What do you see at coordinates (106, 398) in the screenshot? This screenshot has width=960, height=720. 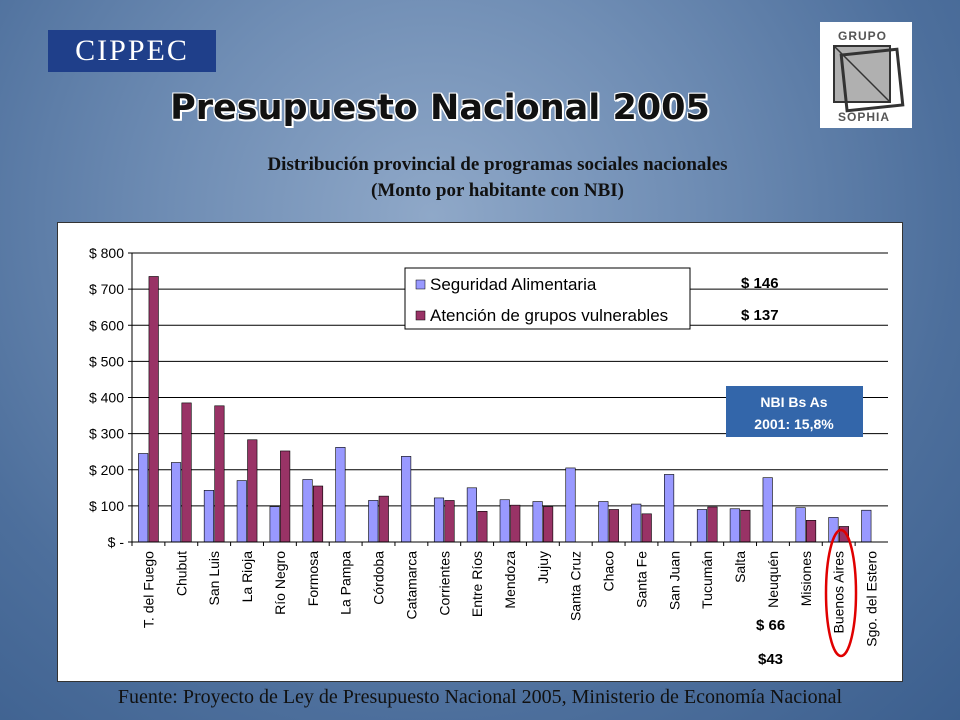 I see `y-tick-label: $ 400` at bounding box center [106, 398].